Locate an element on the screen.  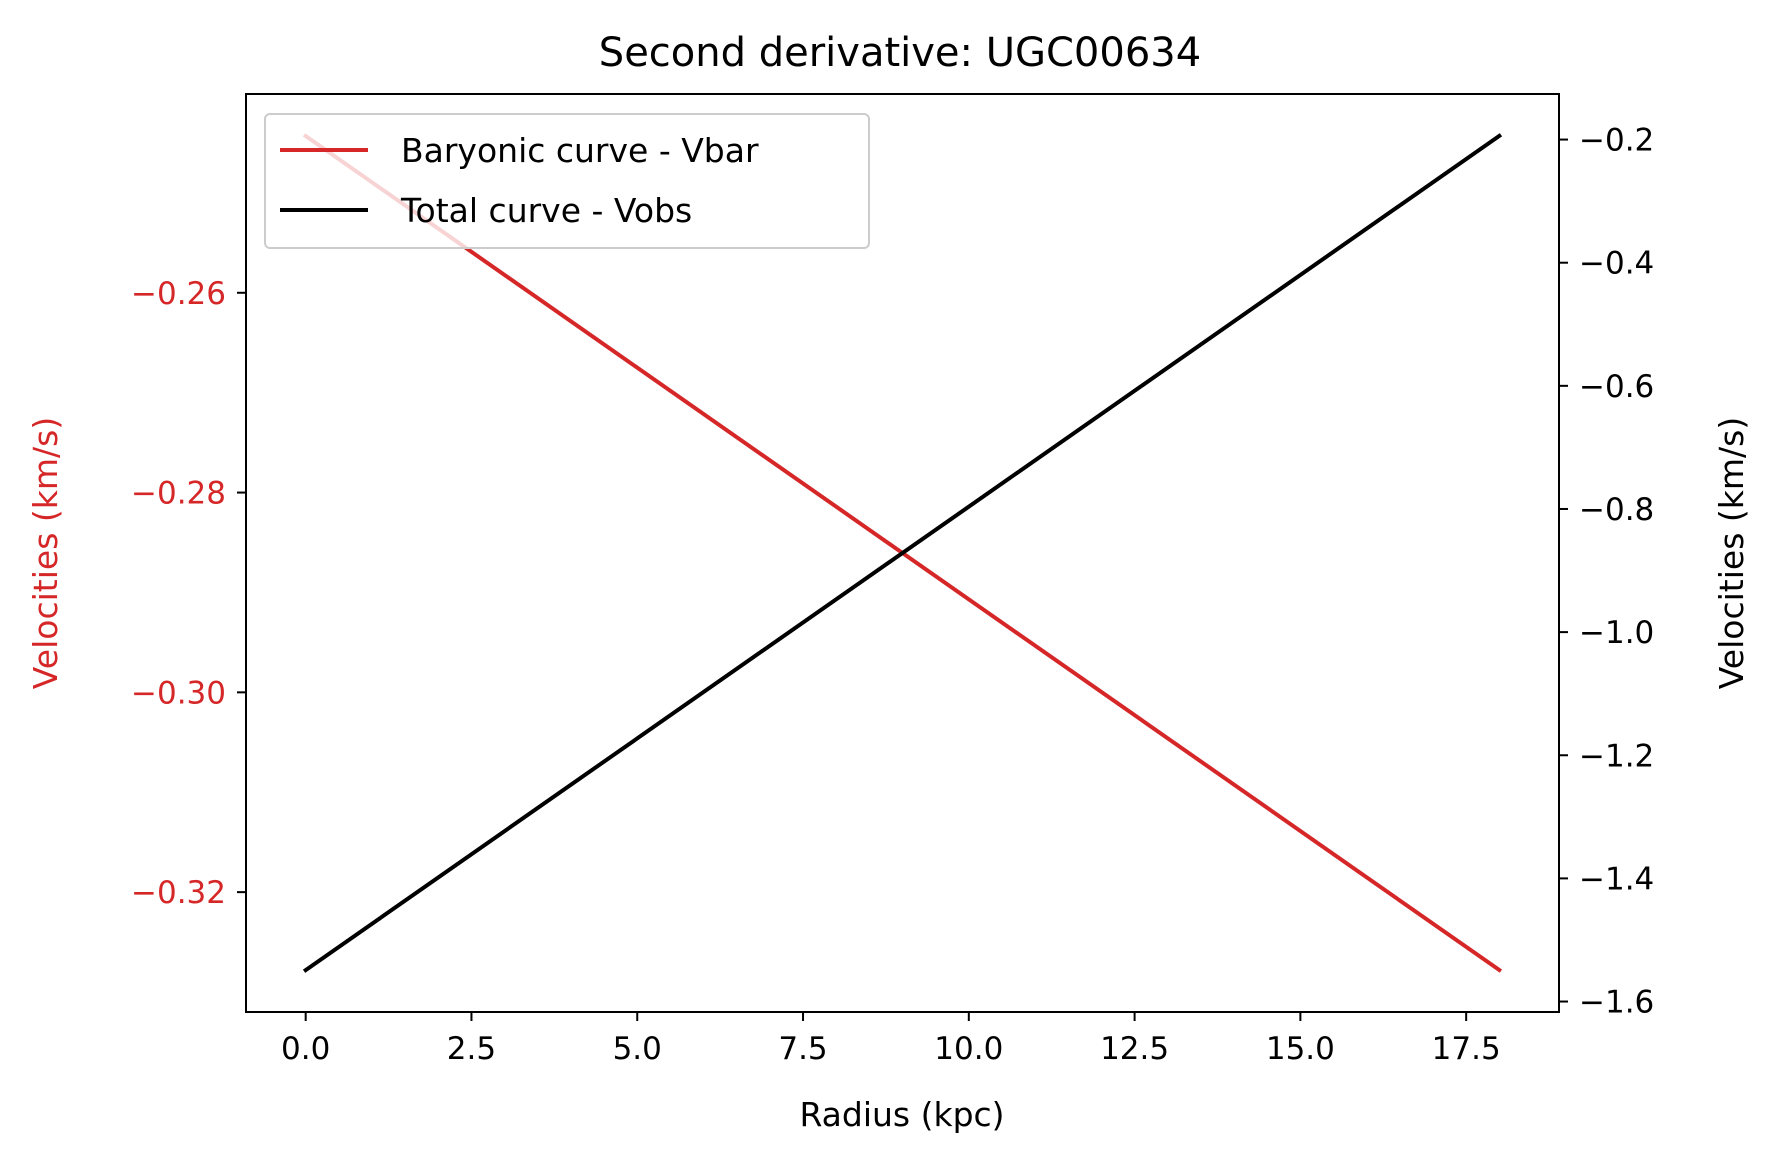
x-tick-label: 12.5 is located at coordinates (1134, 1049).